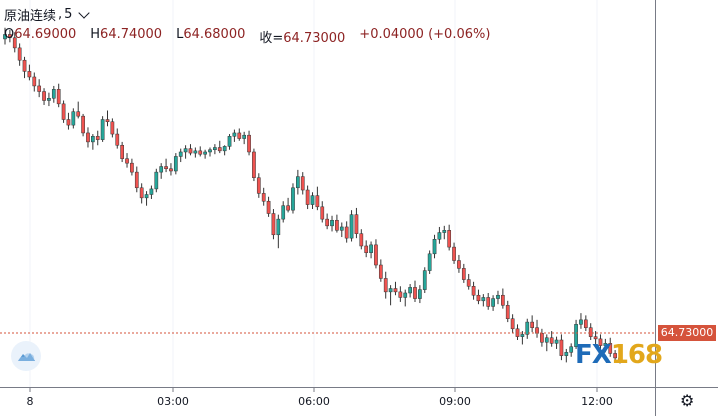  What do you see at coordinates (271, 38) in the screenshot?
I see `close-label: 收=` at bounding box center [271, 38].